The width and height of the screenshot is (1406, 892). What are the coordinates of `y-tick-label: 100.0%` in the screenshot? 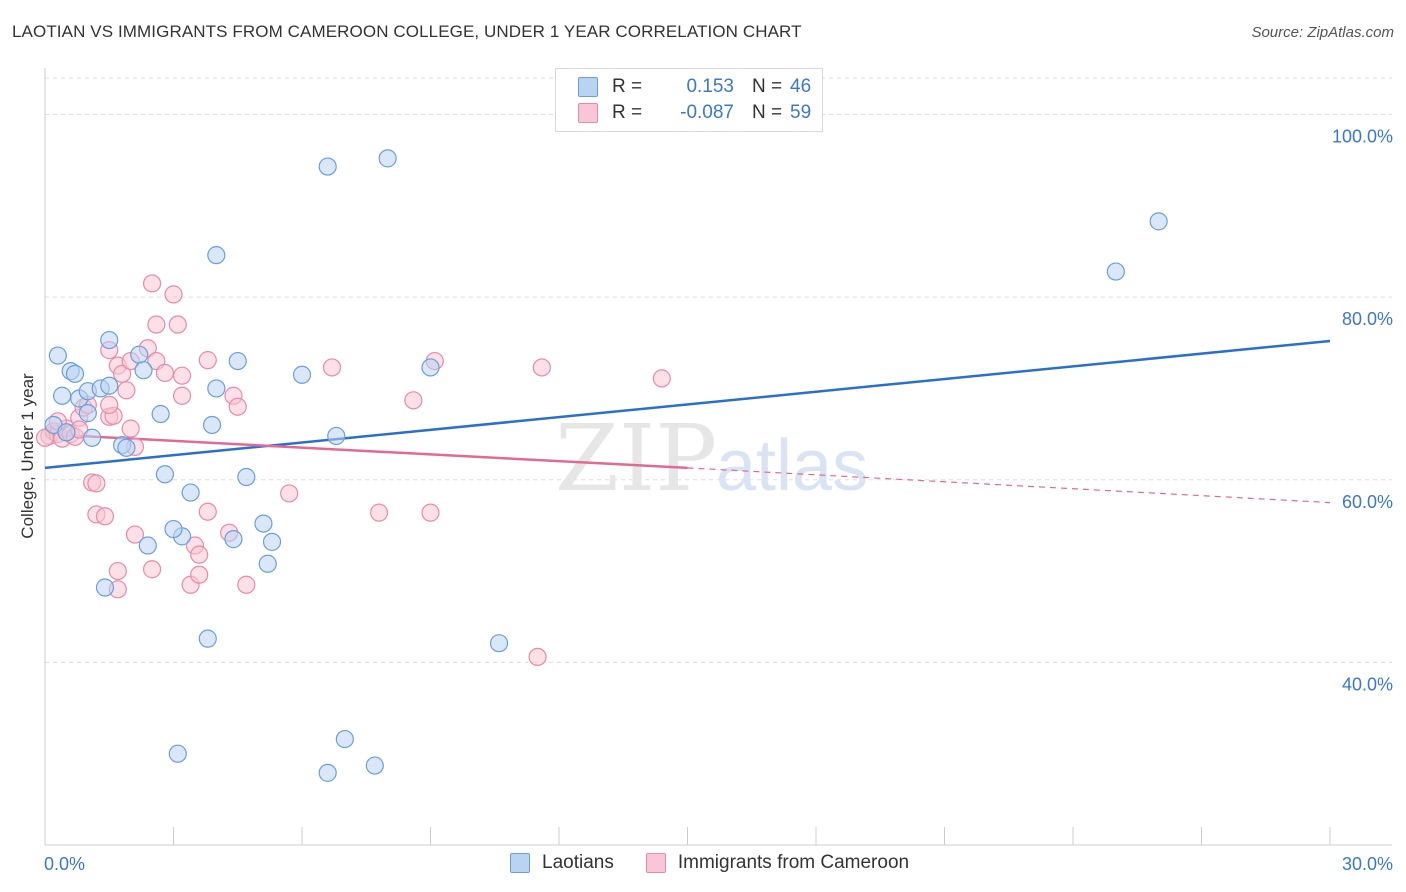 It's located at (1362, 137).